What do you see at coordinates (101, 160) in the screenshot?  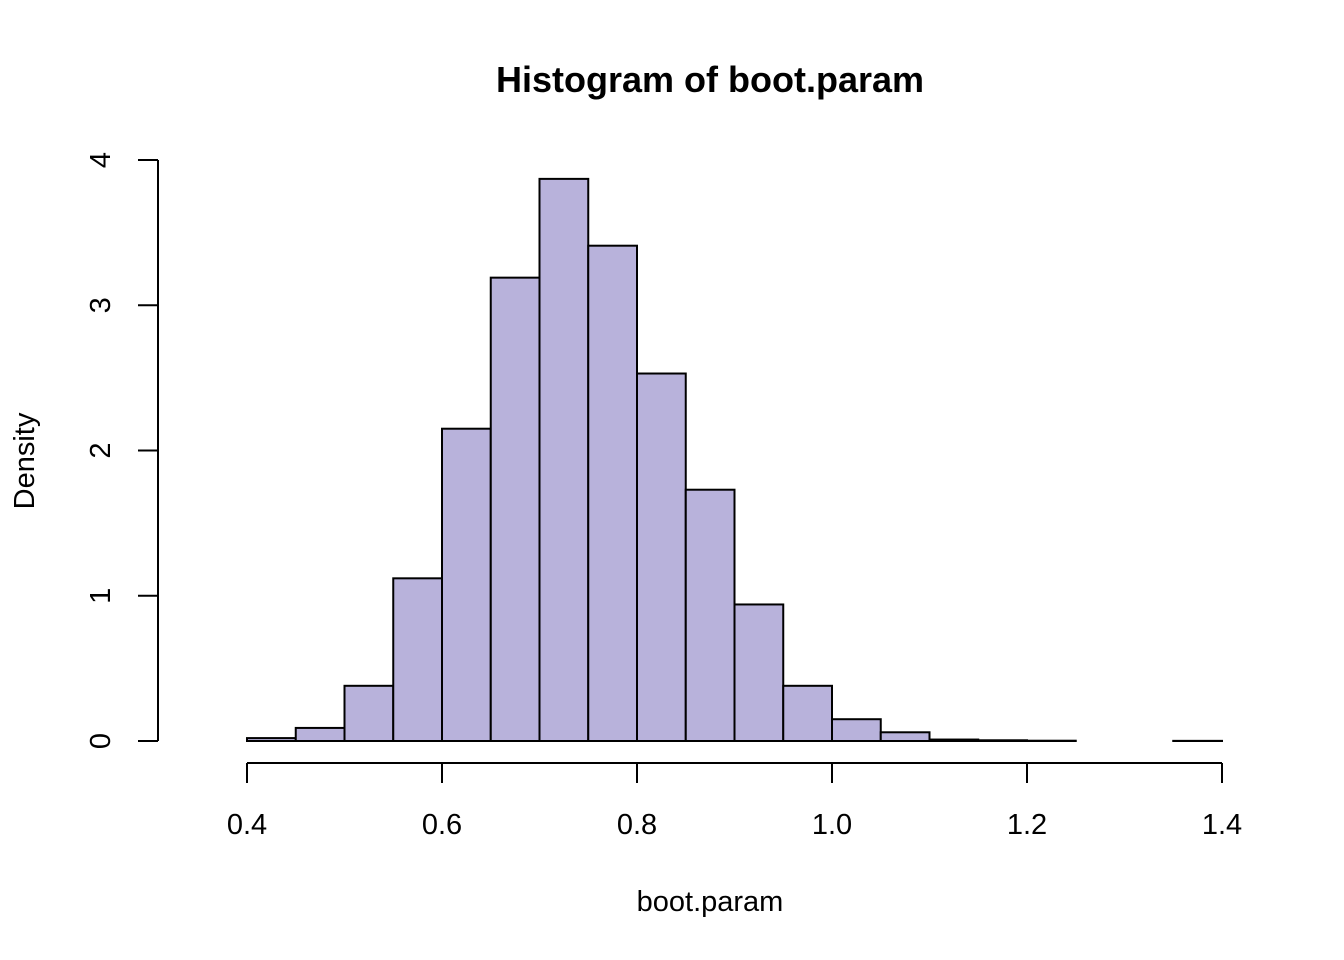 I see `y-tick-label: 4` at bounding box center [101, 160].